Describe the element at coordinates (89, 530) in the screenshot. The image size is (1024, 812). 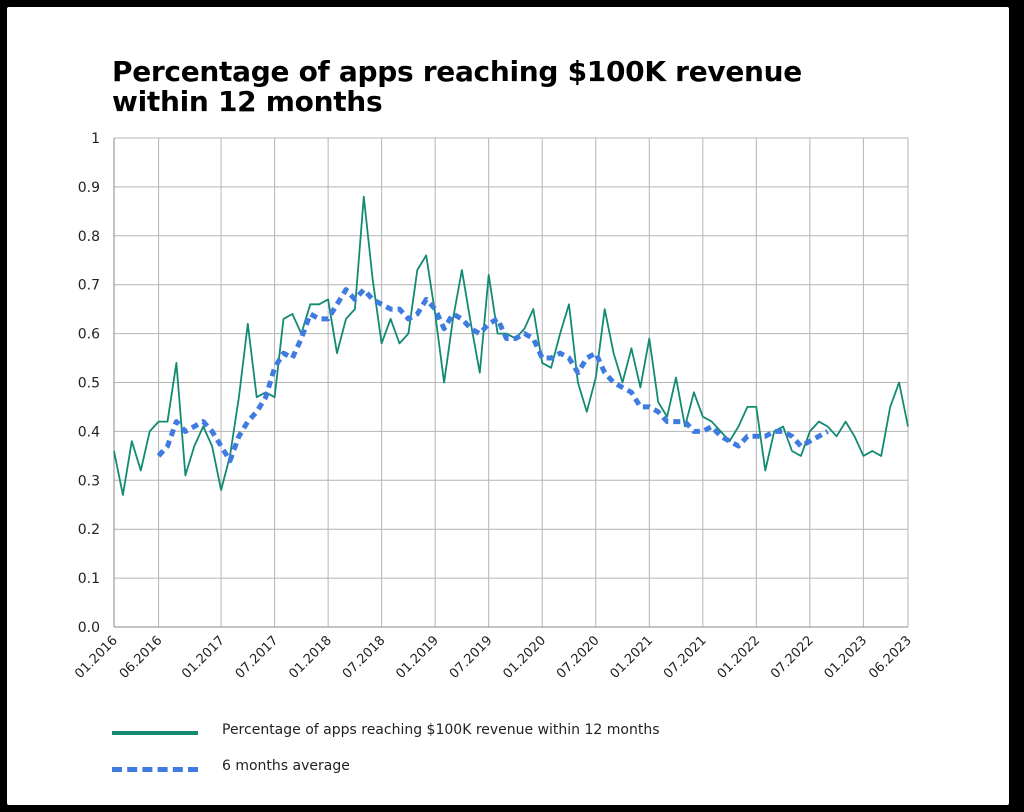
I see `y-tick-label: 0.2` at that location.